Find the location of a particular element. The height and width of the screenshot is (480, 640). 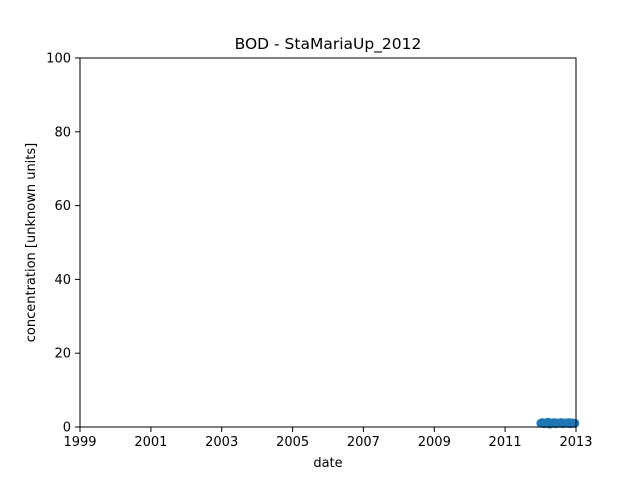

x-axis-label: date is located at coordinates (327, 463).